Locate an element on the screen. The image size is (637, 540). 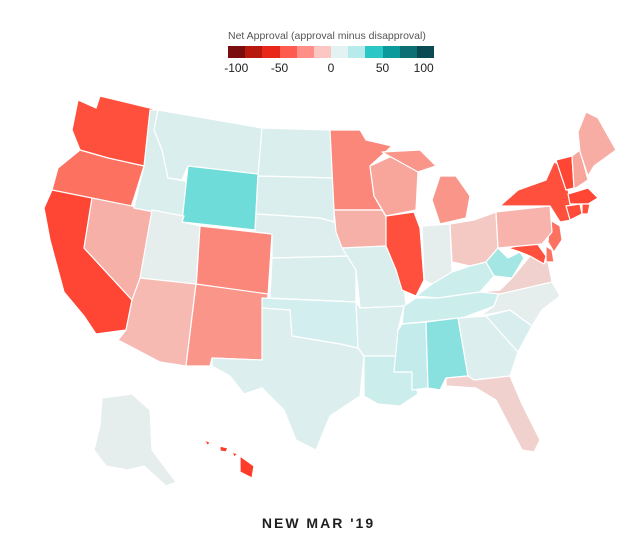
state-hi is located at coordinates (229, 459).